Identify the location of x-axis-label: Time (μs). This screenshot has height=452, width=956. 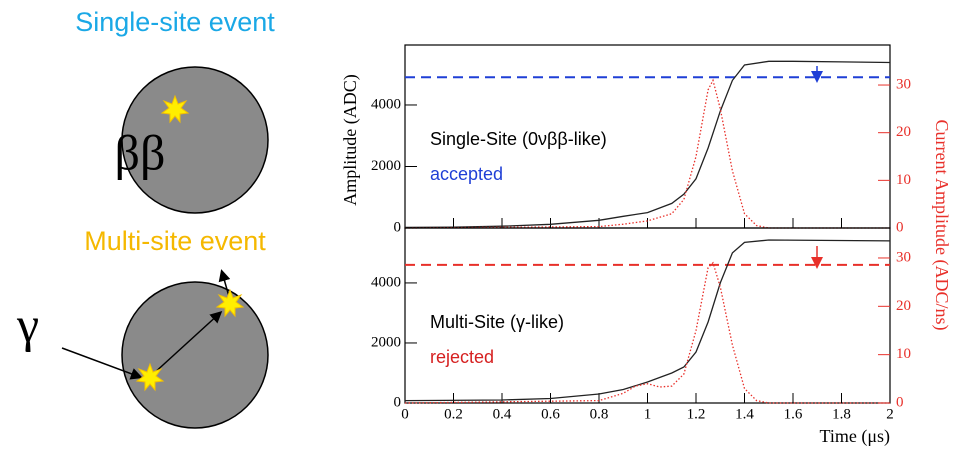
(855, 436).